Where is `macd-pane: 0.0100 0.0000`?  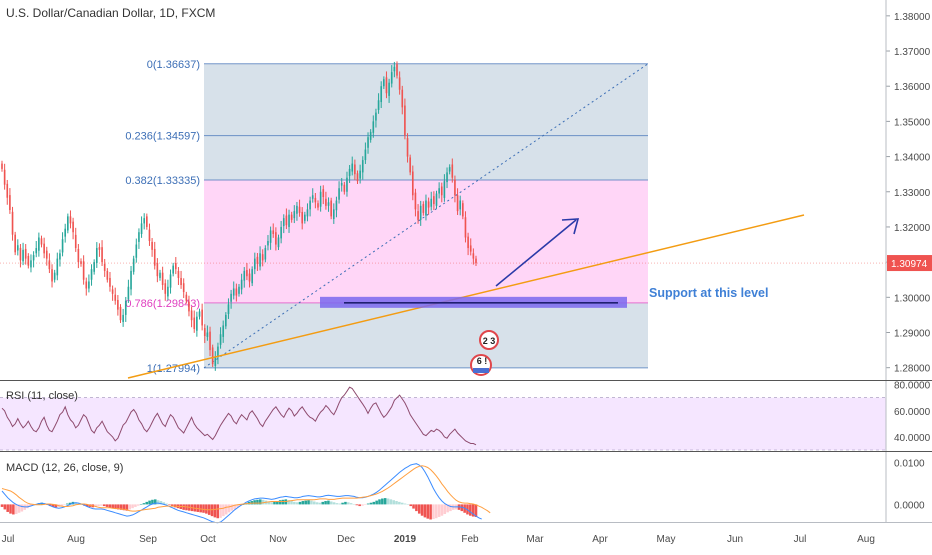
macd-pane: 0.0100 0.0000 is located at coordinates (462, 491).